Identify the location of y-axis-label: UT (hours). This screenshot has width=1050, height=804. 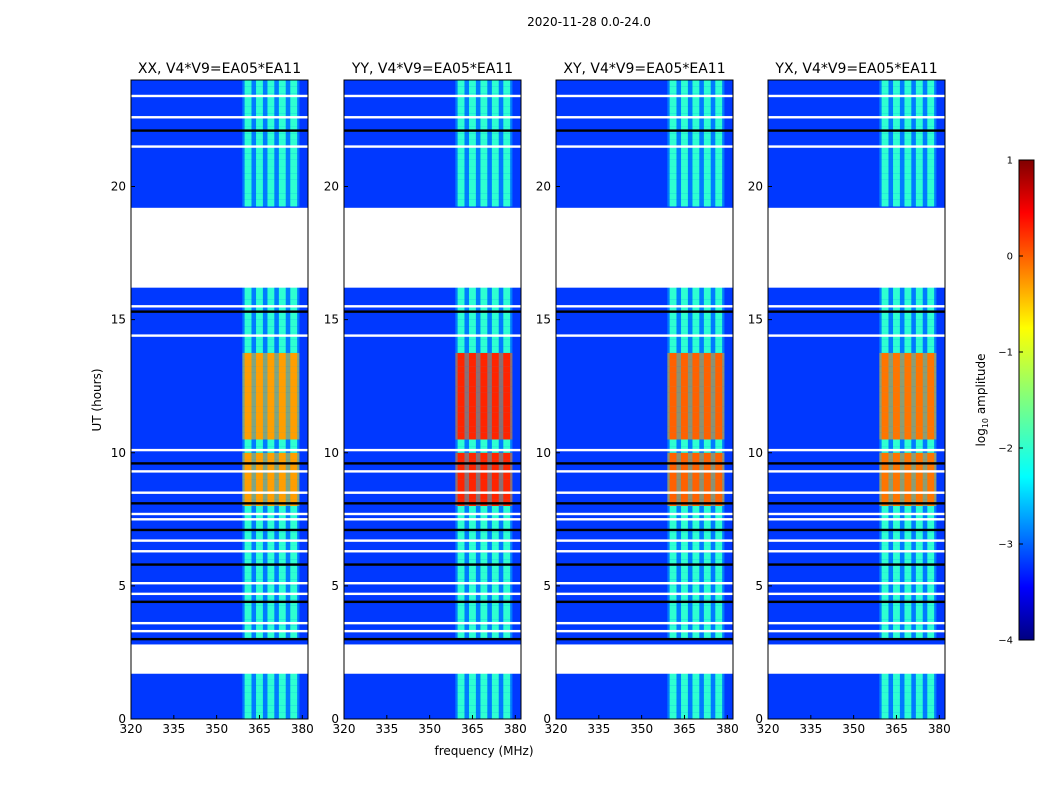
(97, 399).